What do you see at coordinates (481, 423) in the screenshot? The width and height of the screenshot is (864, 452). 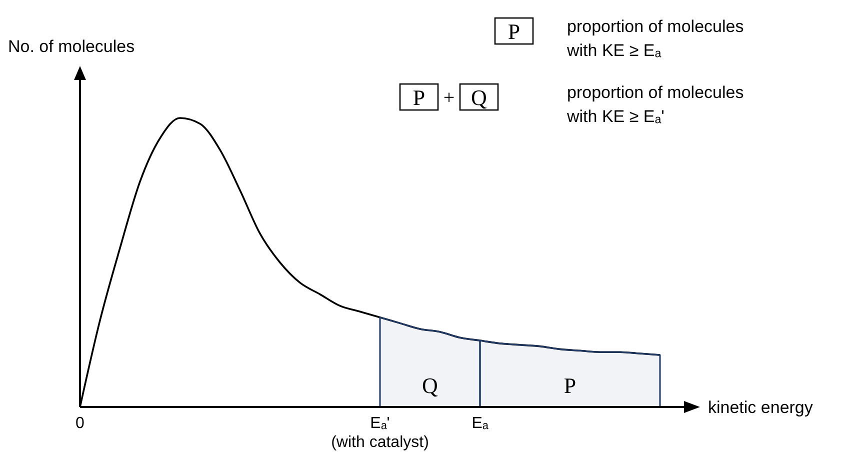 I see `x-tick-label: Eₐ` at bounding box center [481, 423].